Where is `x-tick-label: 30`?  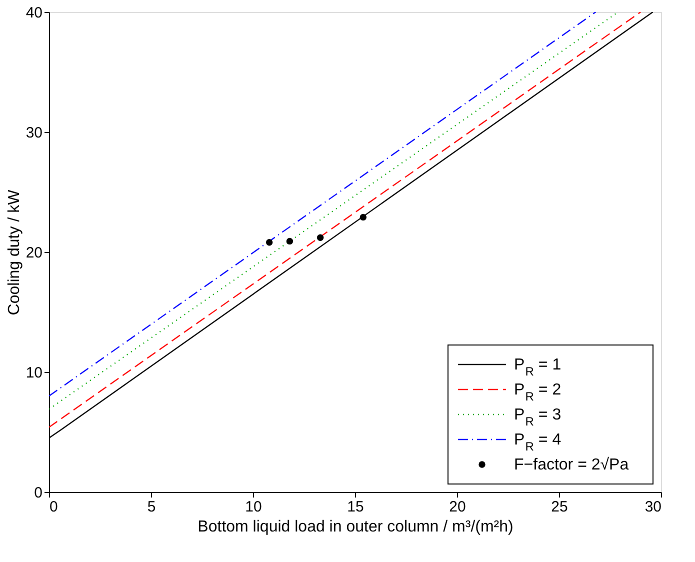 x-tick-label: 30 is located at coordinates (653, 507).